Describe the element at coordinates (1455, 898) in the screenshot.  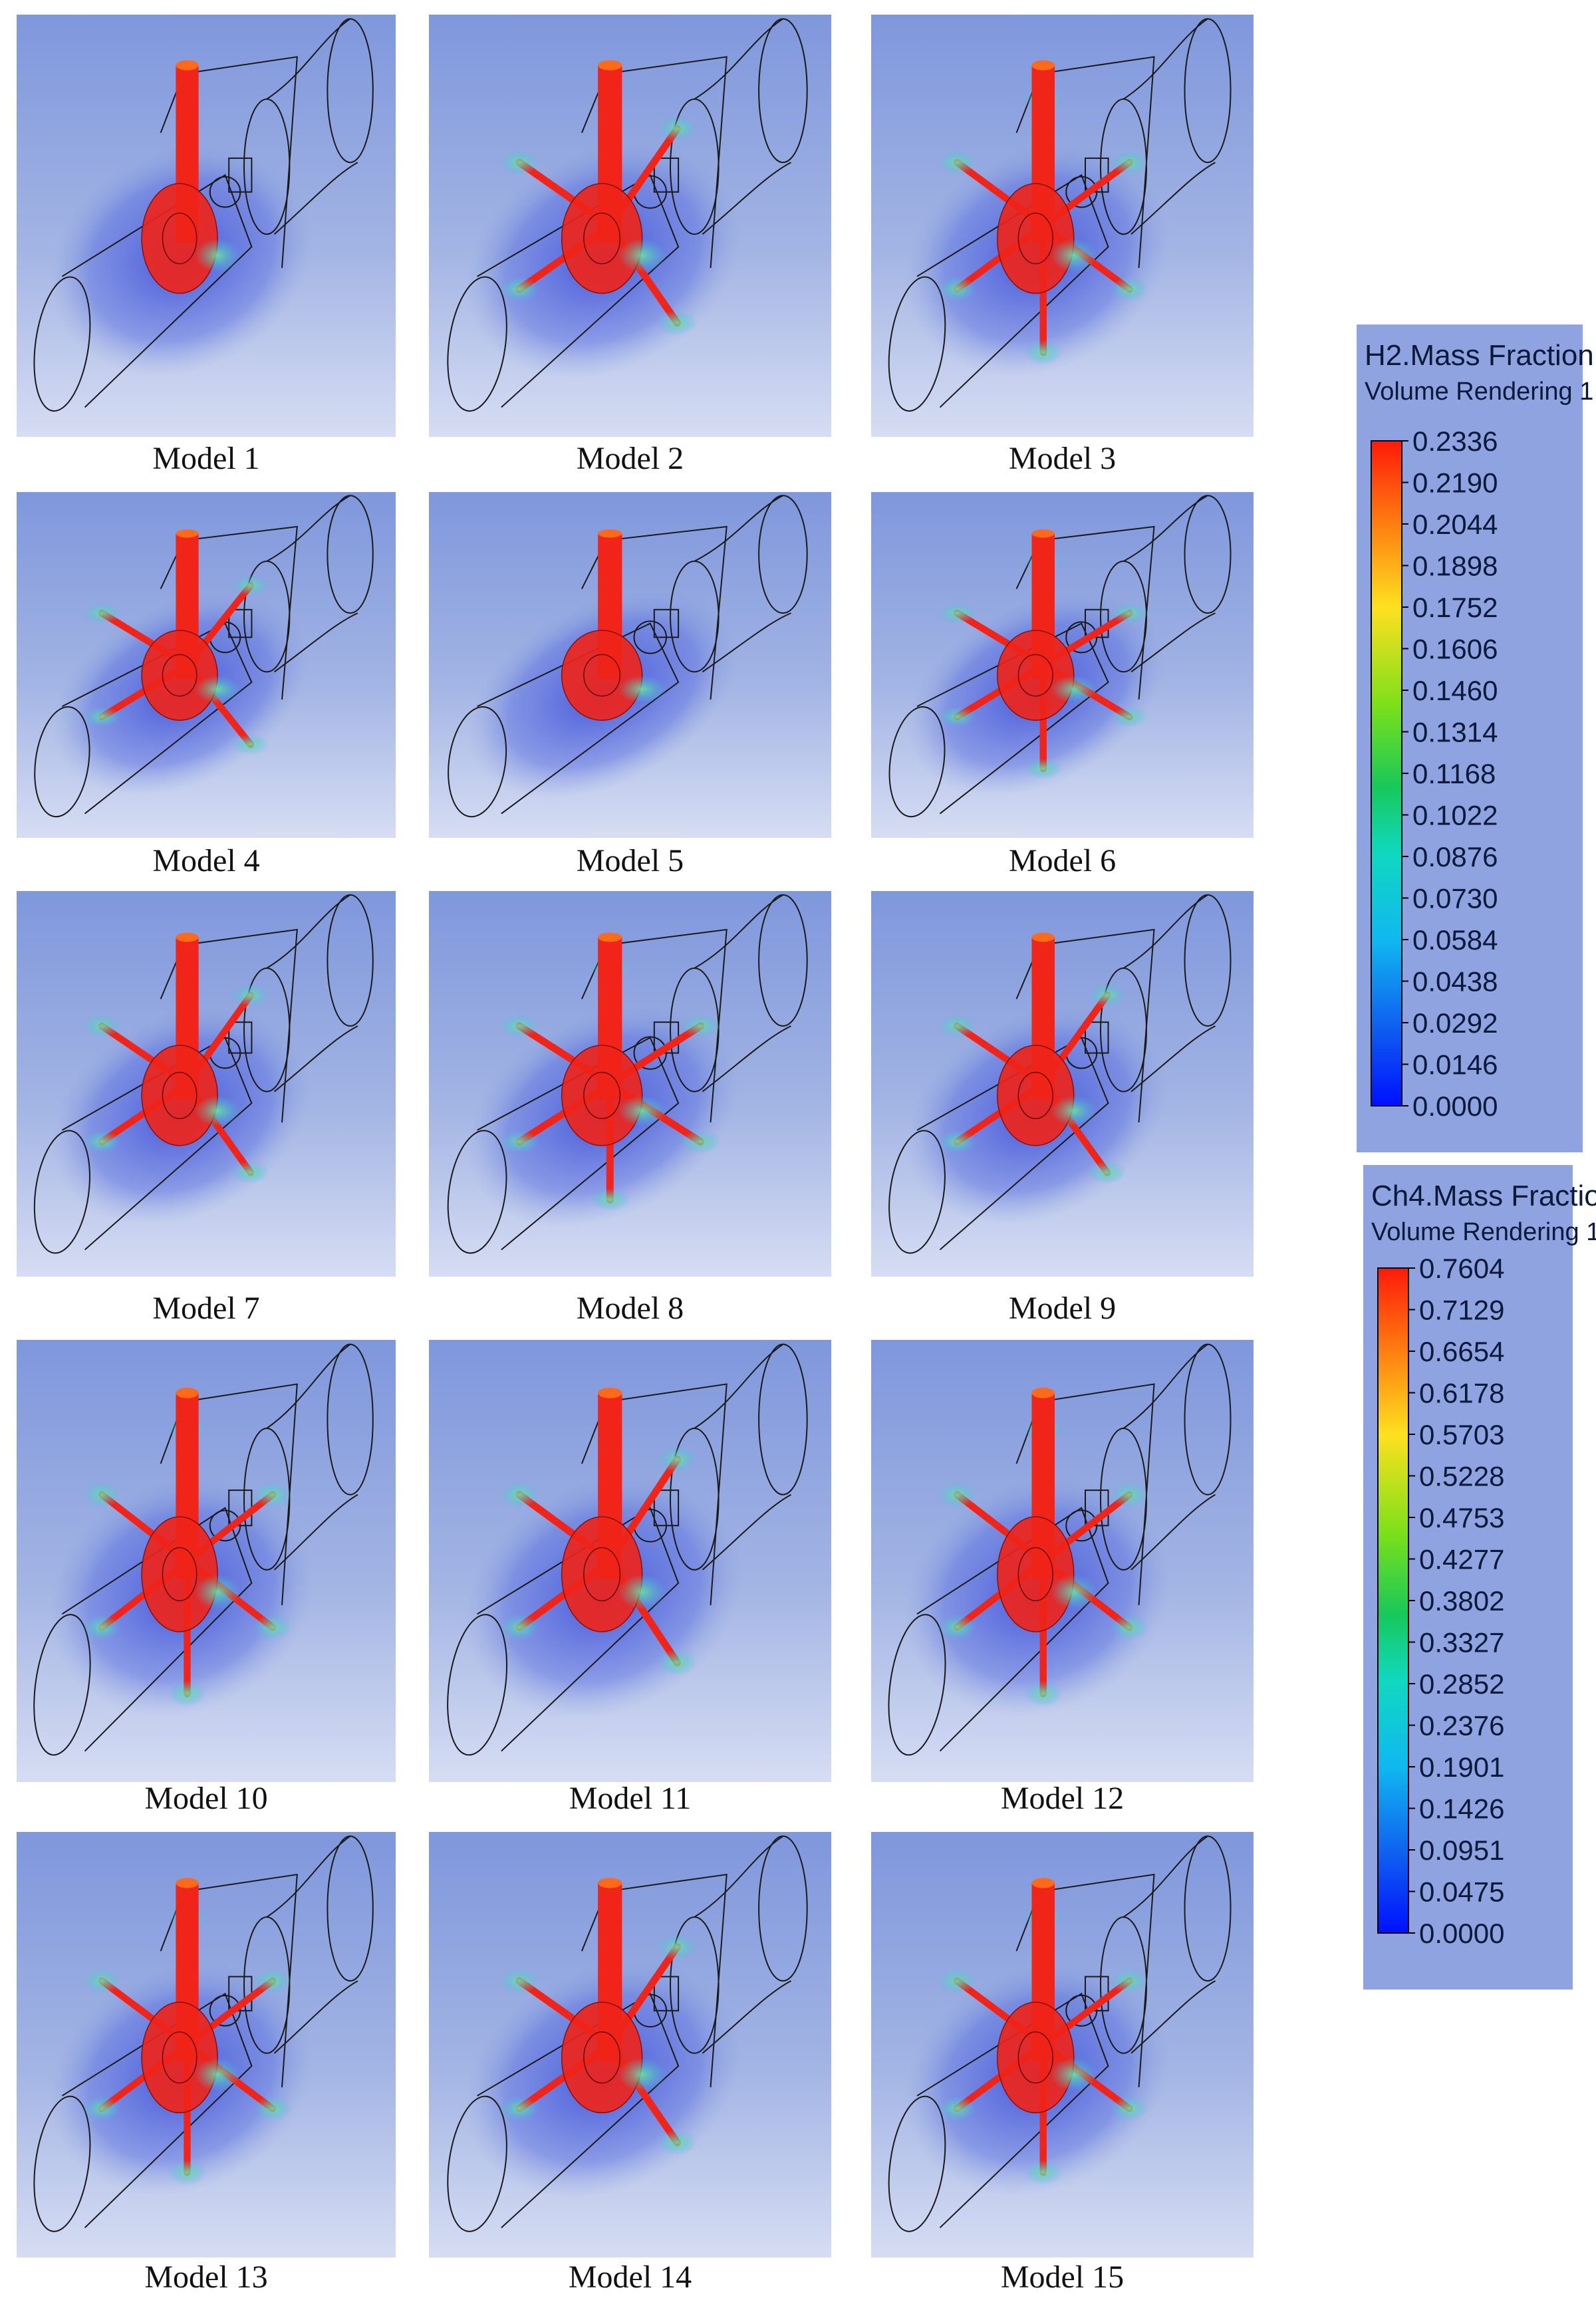
I see `legend-tick-label: 0.0730` at that location.